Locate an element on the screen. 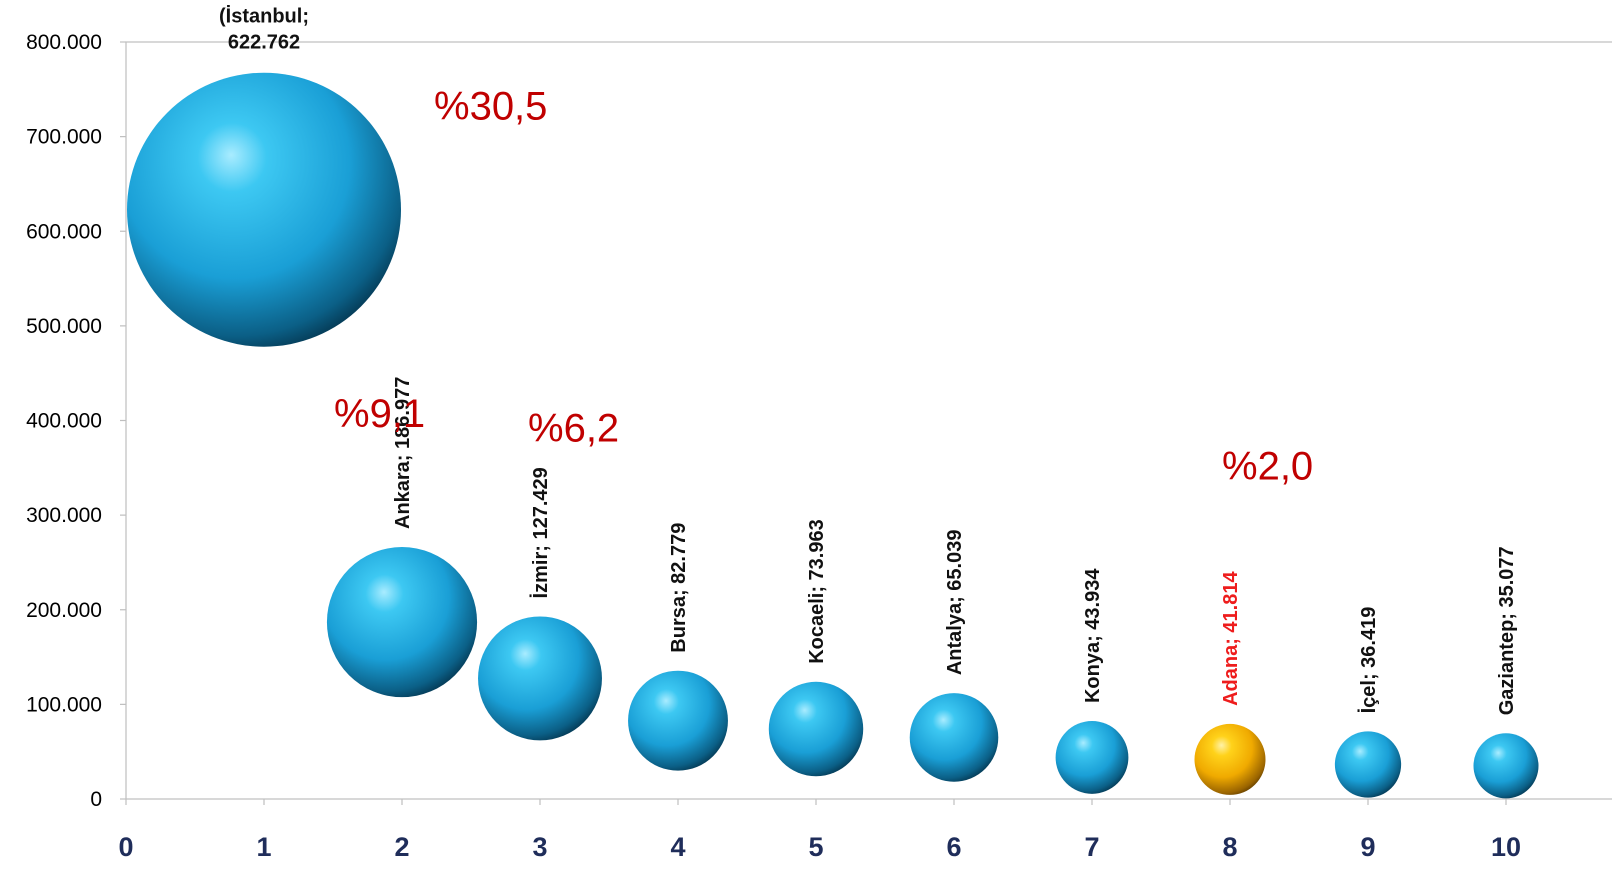 The image size is (1612, 886). data-label-5: Kocaeli; 73.963 is located at coordinates (817, 591).